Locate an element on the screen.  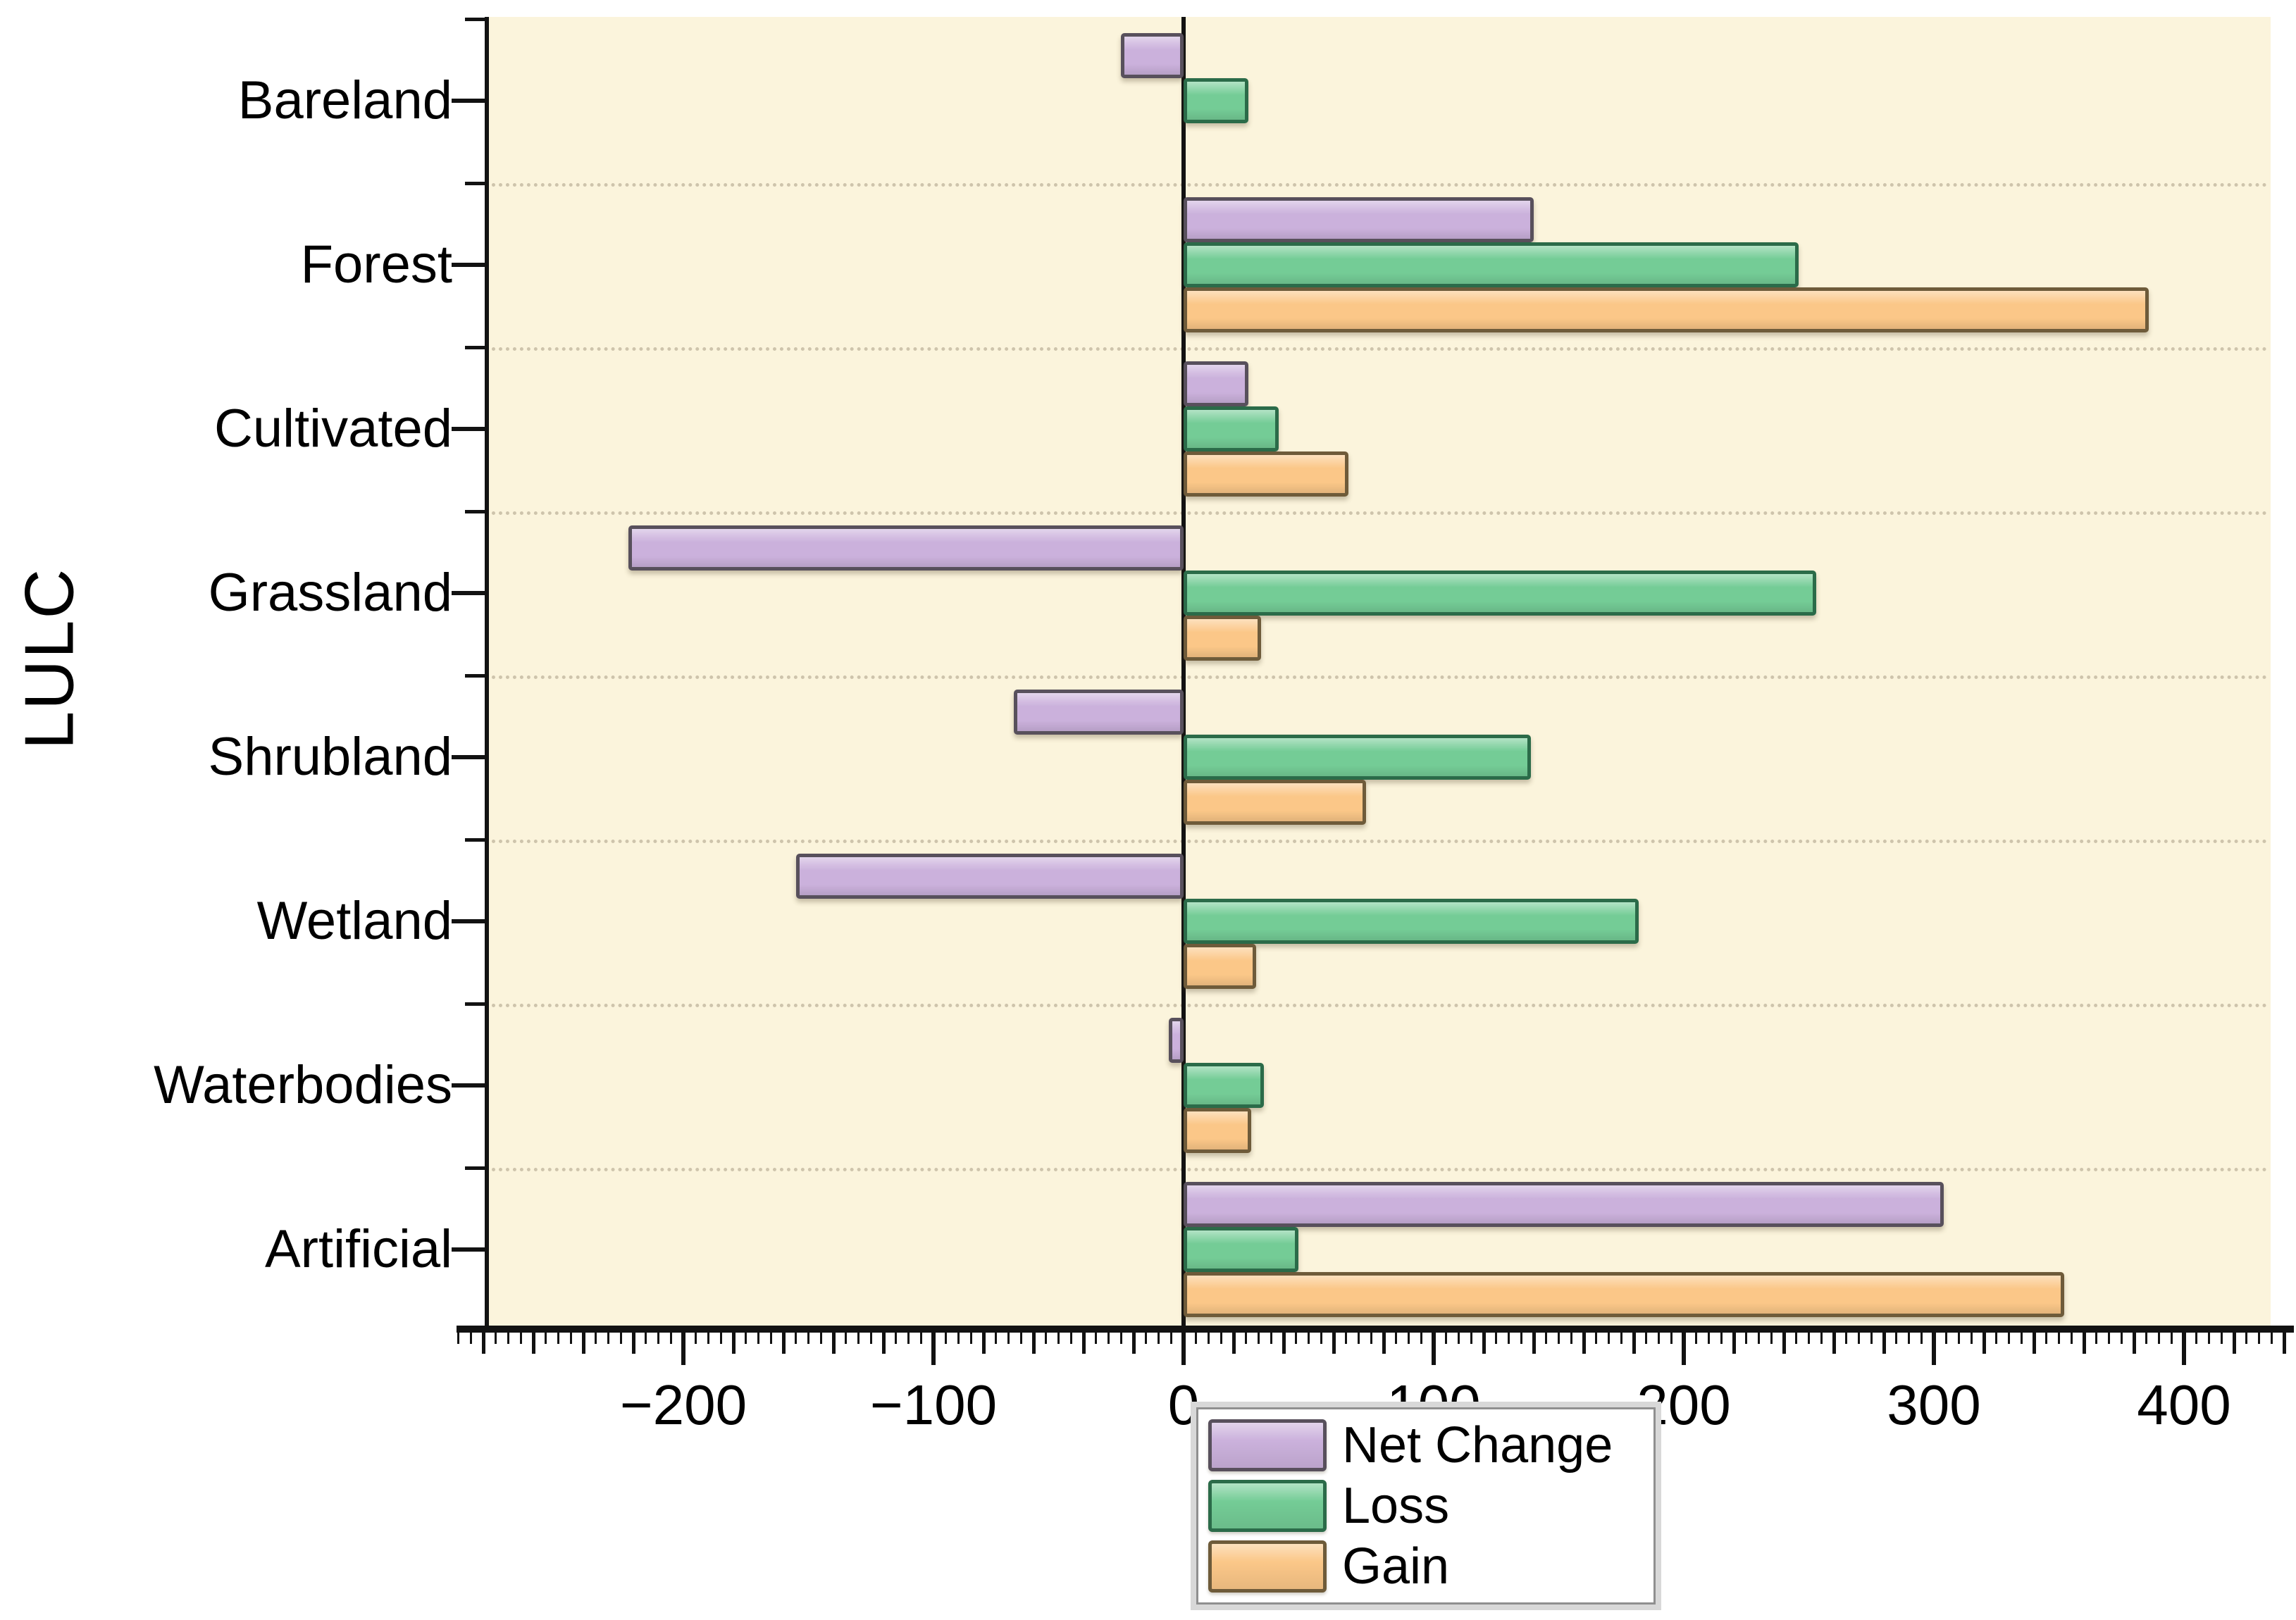
bar-net-change-grassland is located at coordinates (906, 548).